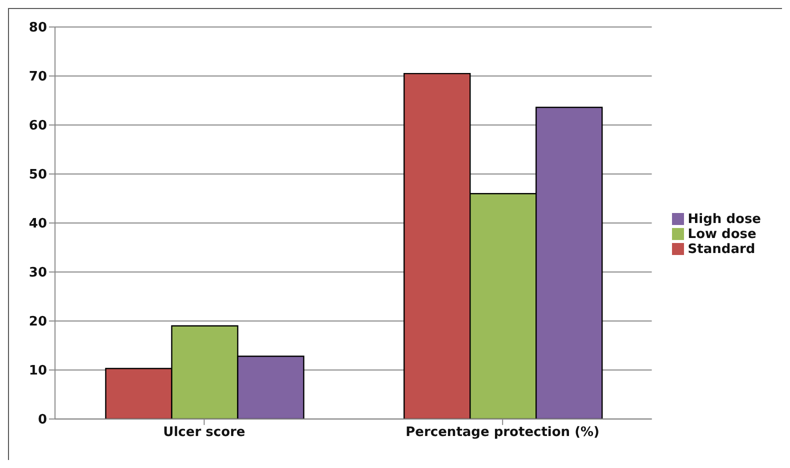 The height and width of the screenshot is (468, 790). What do you see at coordinates (37, 126) in the screenshot?
I see `y-tick-label: 60` at bounding box center [37, 126].